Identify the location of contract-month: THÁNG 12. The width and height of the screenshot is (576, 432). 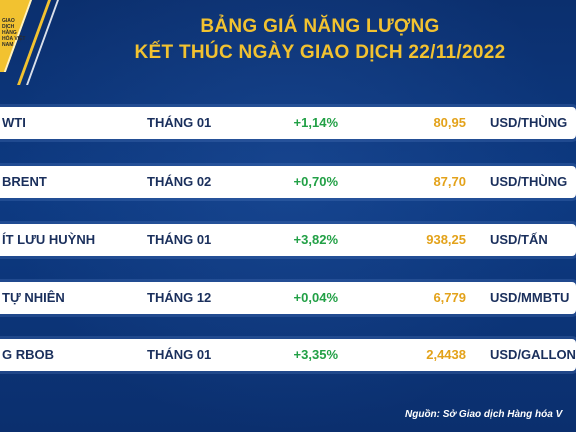
(179, 297).